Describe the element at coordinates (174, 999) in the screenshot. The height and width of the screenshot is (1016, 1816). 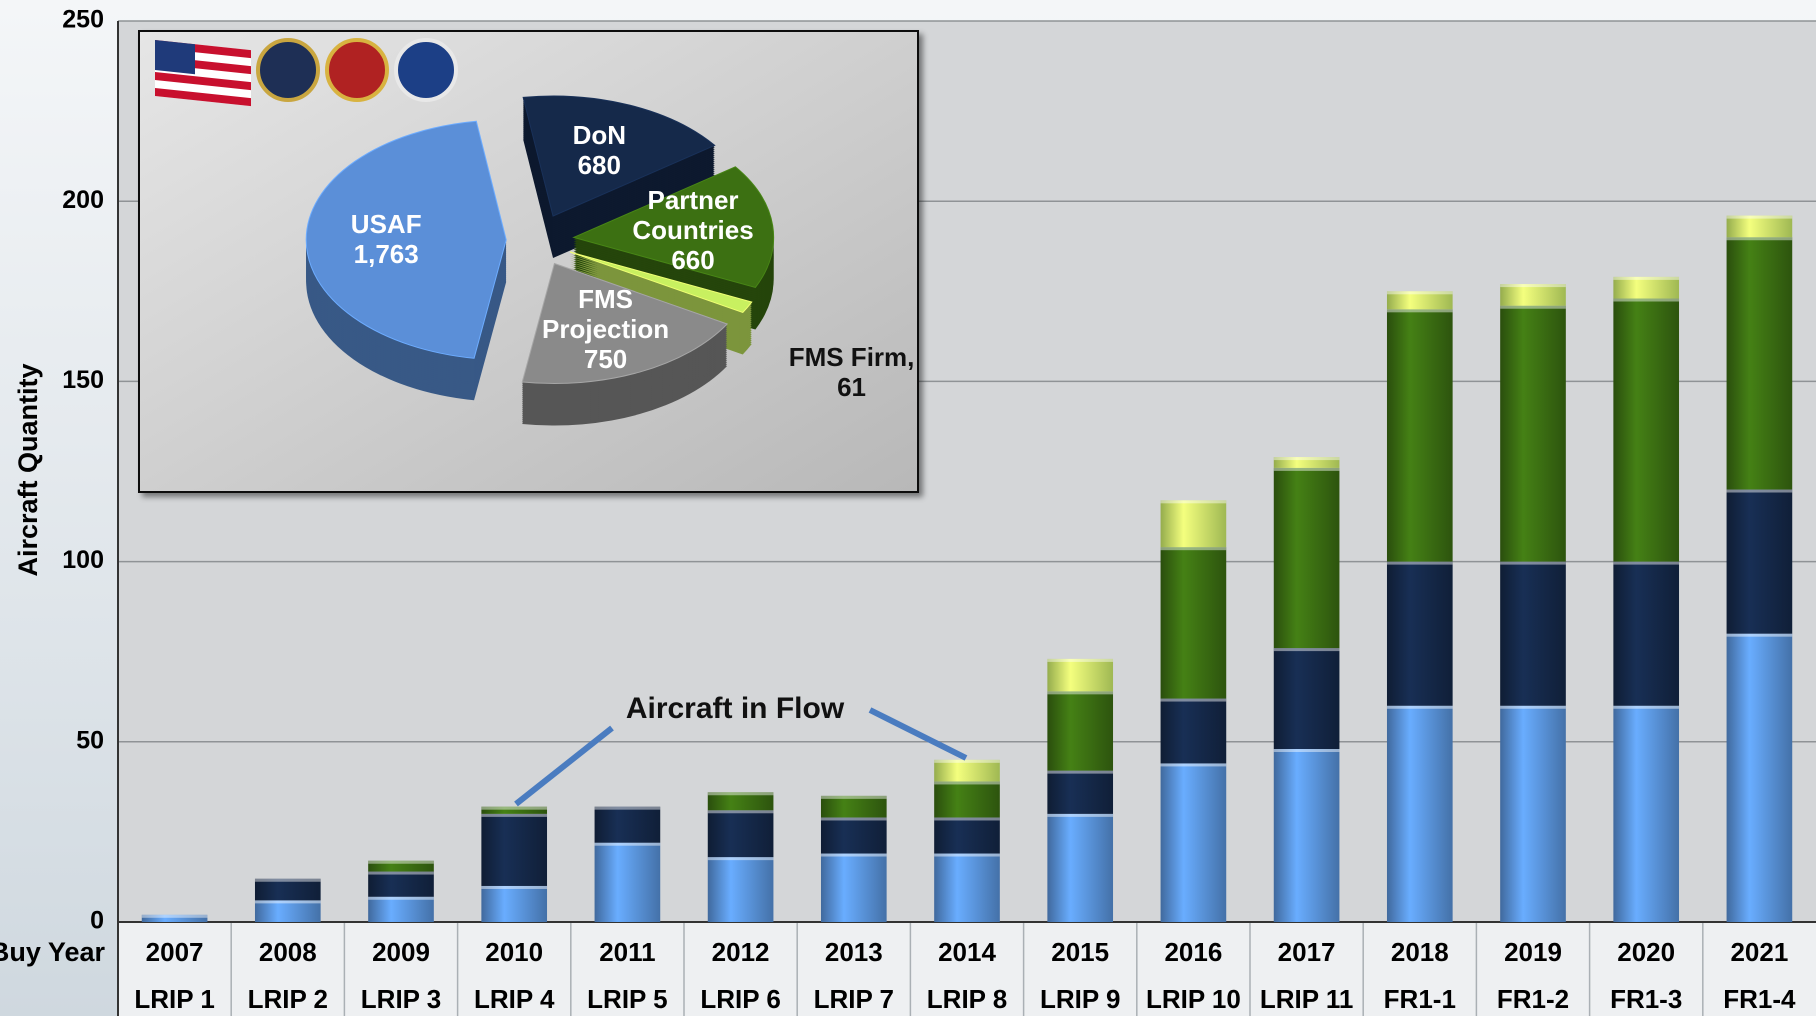
I see `lot-label: LRIP 1` at that location.